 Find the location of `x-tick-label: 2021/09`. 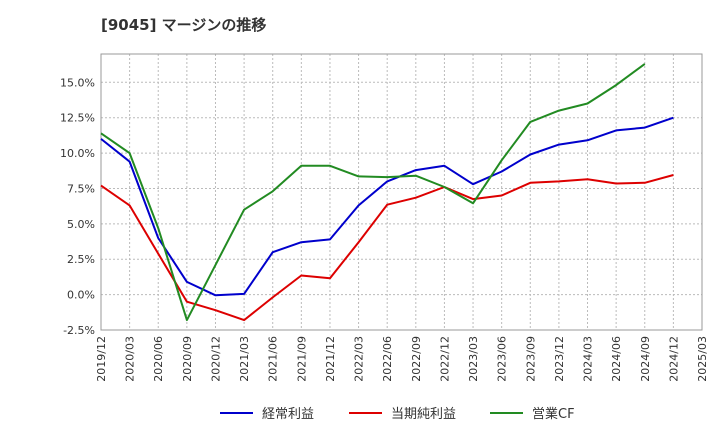

x-tick-label: 2021/09 is located at coordinates (301, 359).